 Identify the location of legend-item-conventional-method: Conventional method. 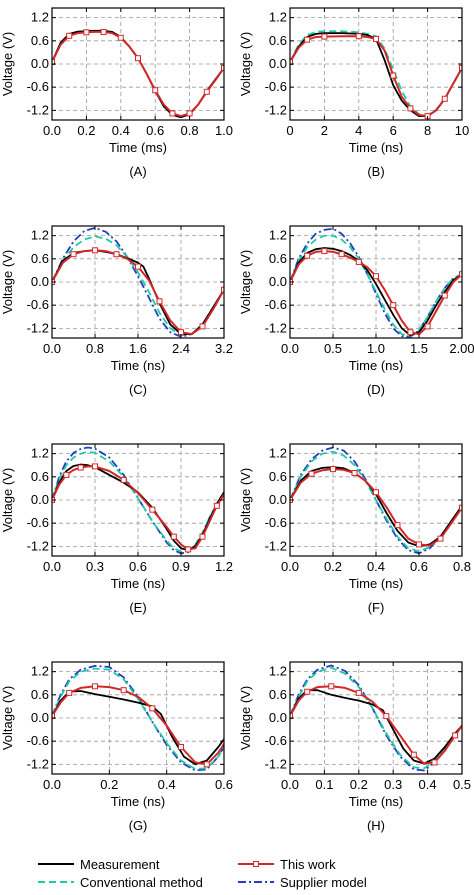
(120, 882).